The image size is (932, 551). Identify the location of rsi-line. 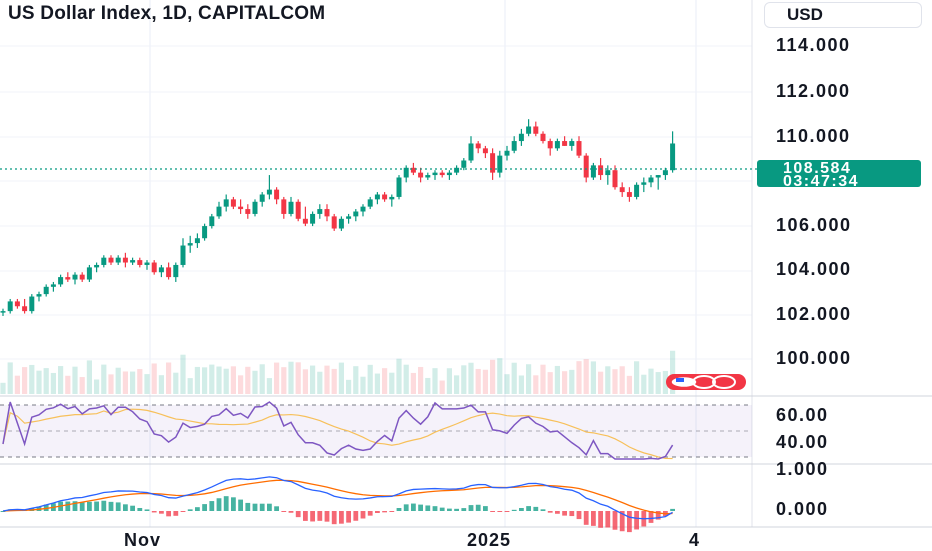
(338, 430).